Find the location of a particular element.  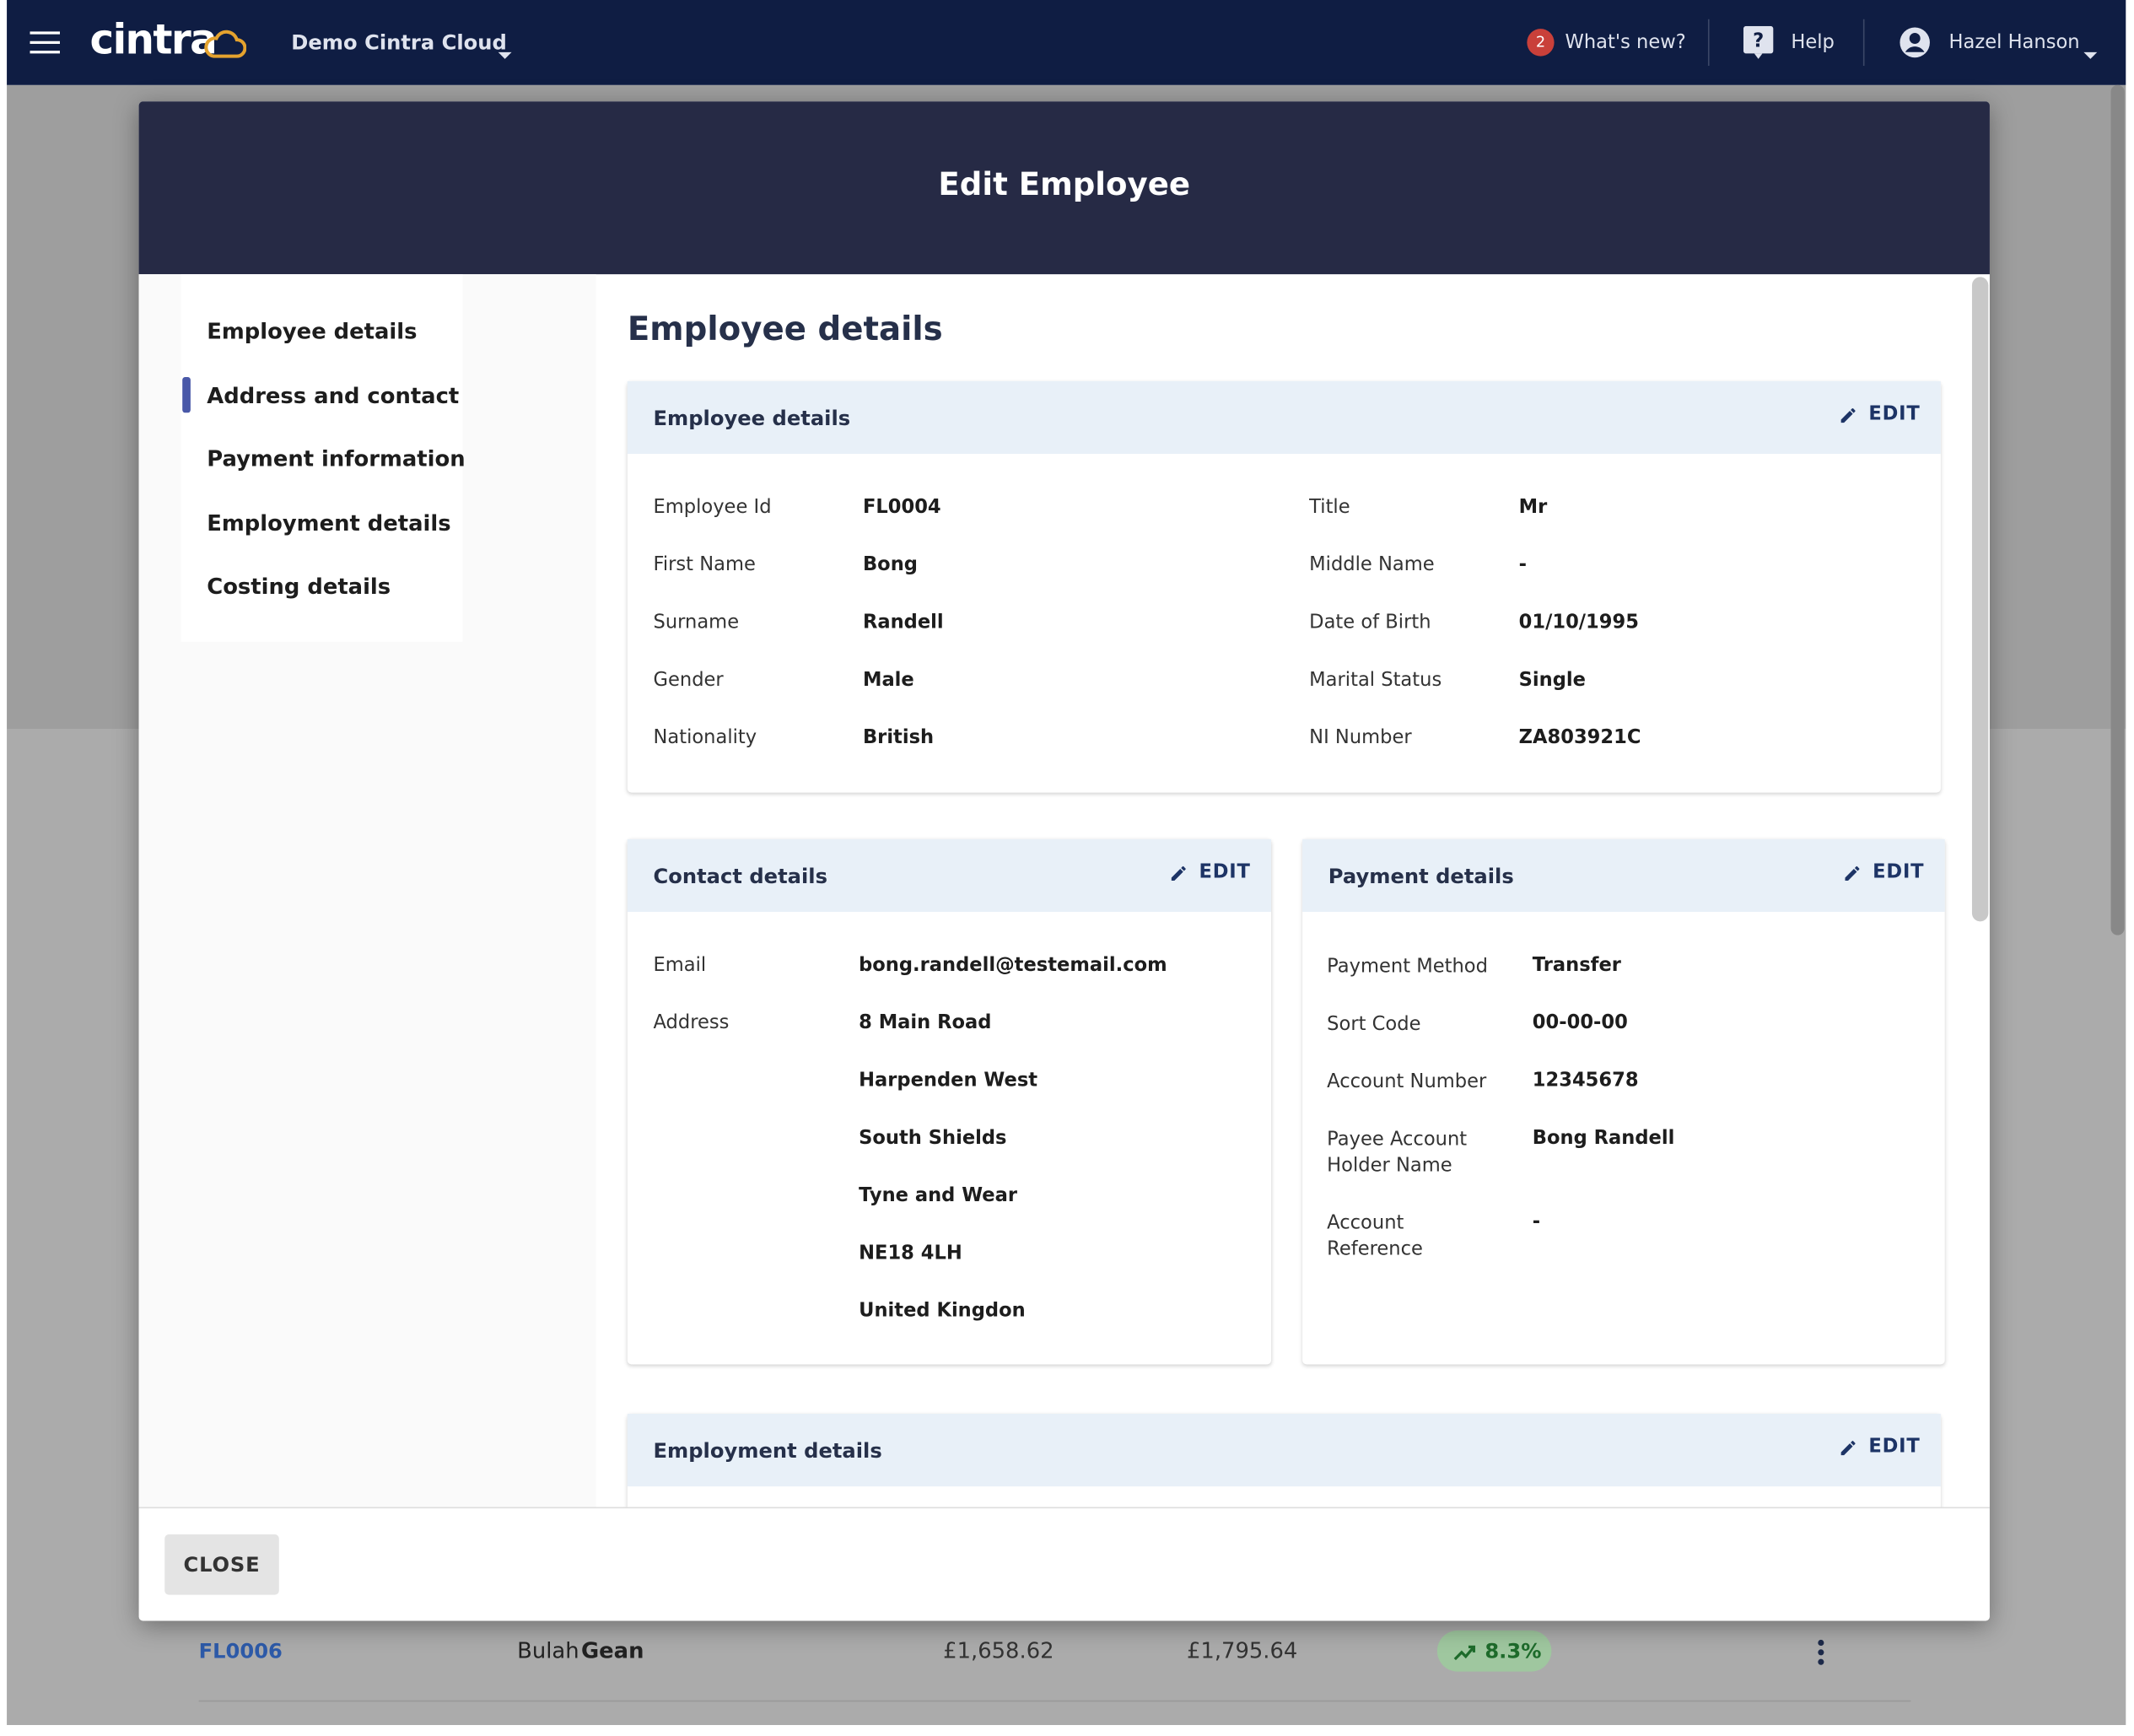

trend-icon is located at coordinates (1465, 1655).